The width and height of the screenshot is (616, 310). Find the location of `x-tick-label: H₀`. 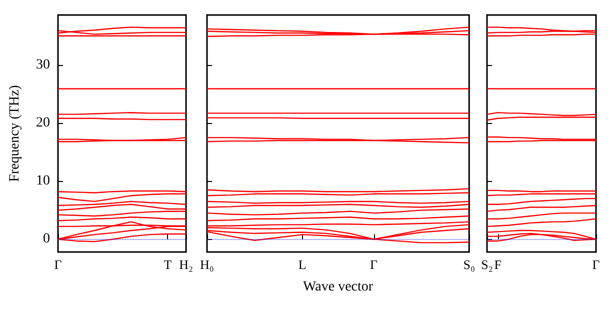

x-tick-label: H₀ is located at coordinates (207, 264).